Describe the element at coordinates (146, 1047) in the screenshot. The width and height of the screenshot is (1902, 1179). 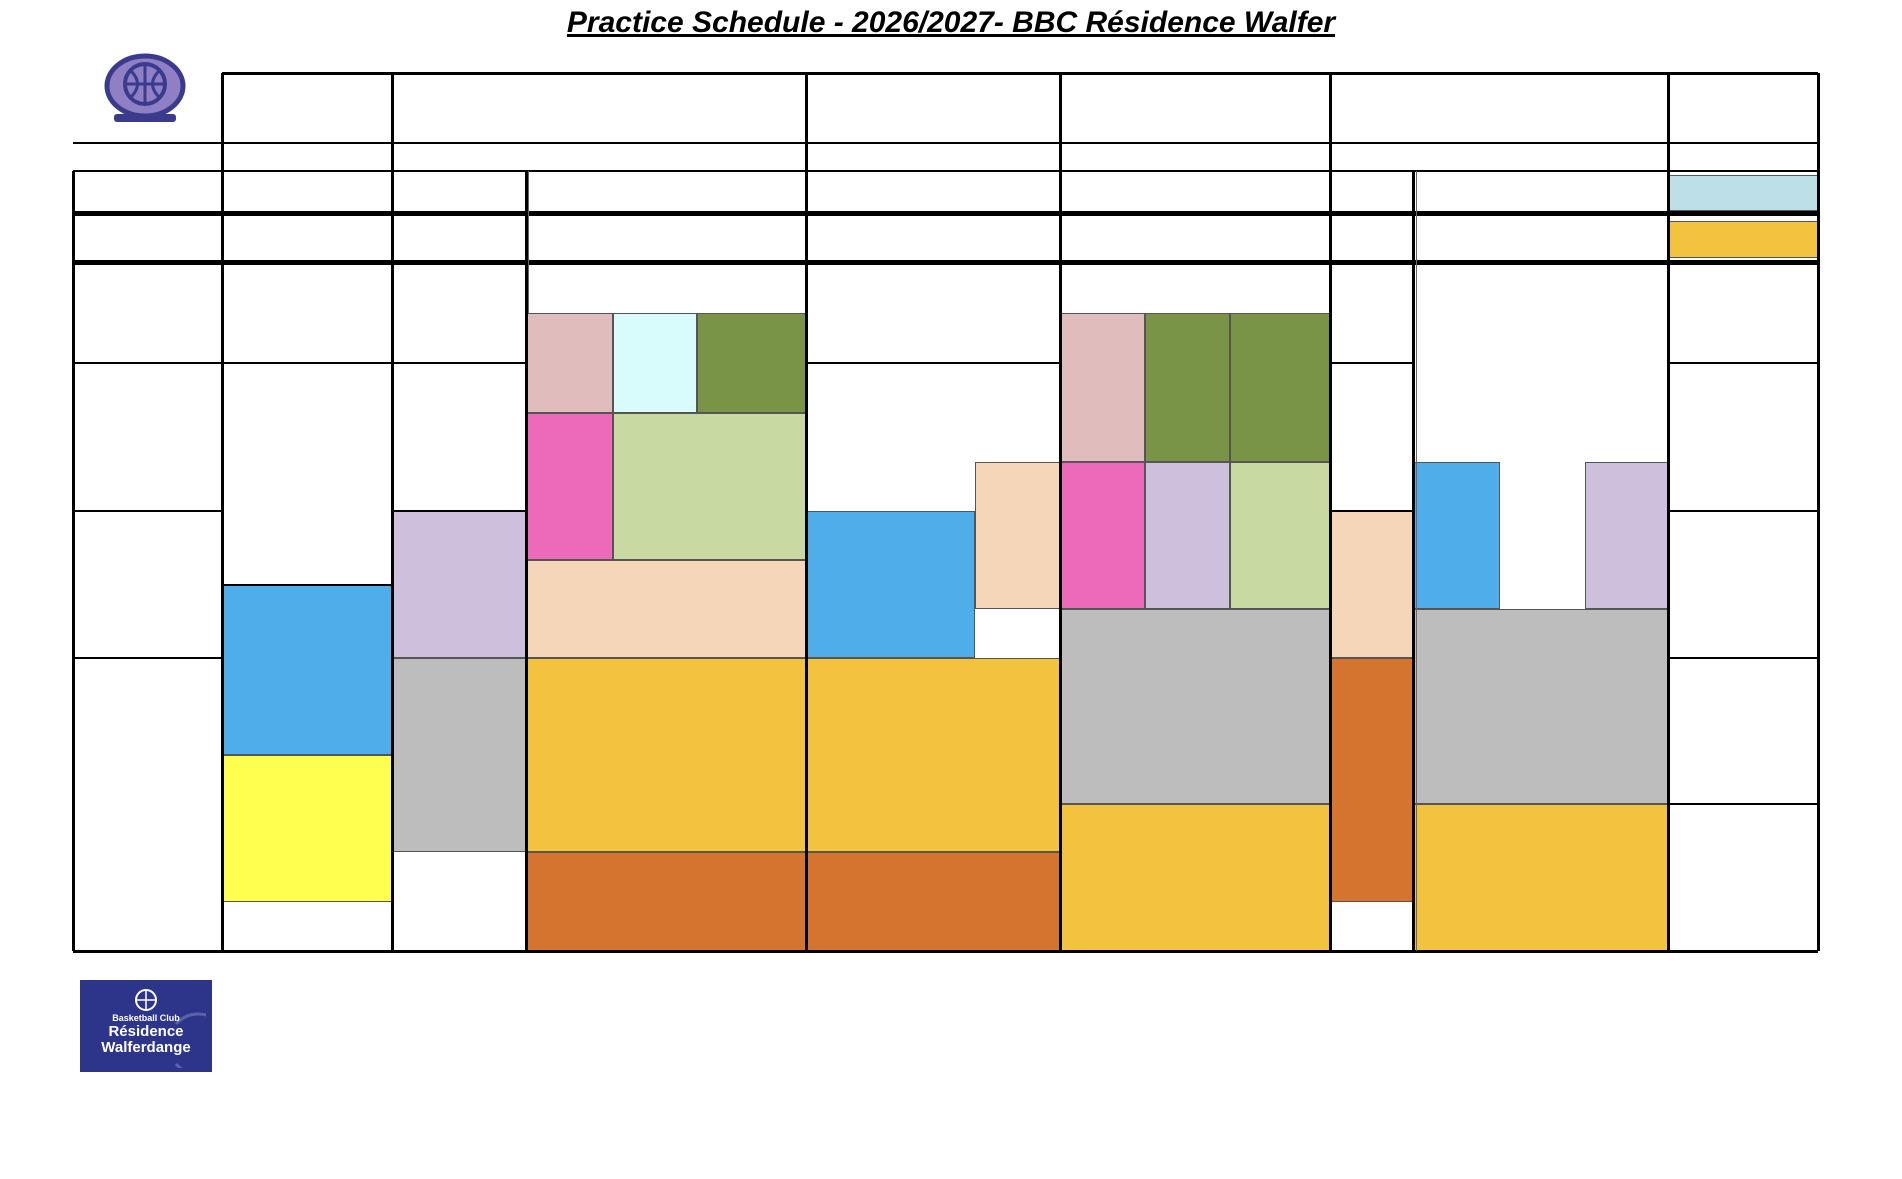
I see `logo-text: Walferdange` at that location.